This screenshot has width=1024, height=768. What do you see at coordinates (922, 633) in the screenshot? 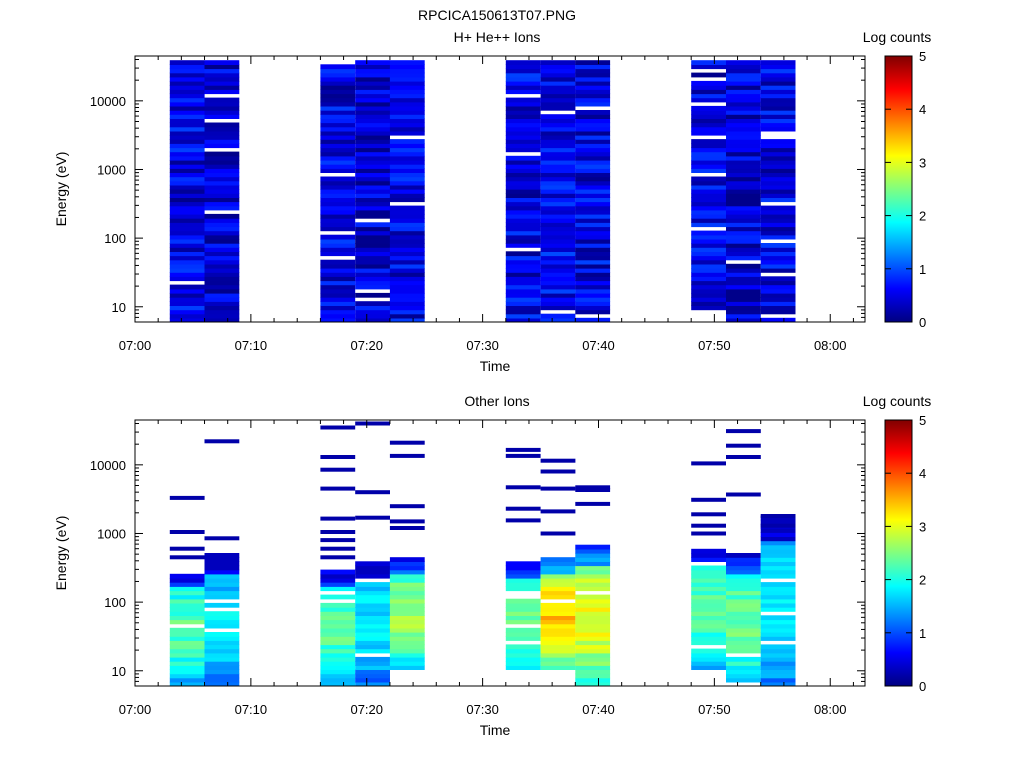
I see `colorbar-tick-label: 1` at bounding box center [922, 633].